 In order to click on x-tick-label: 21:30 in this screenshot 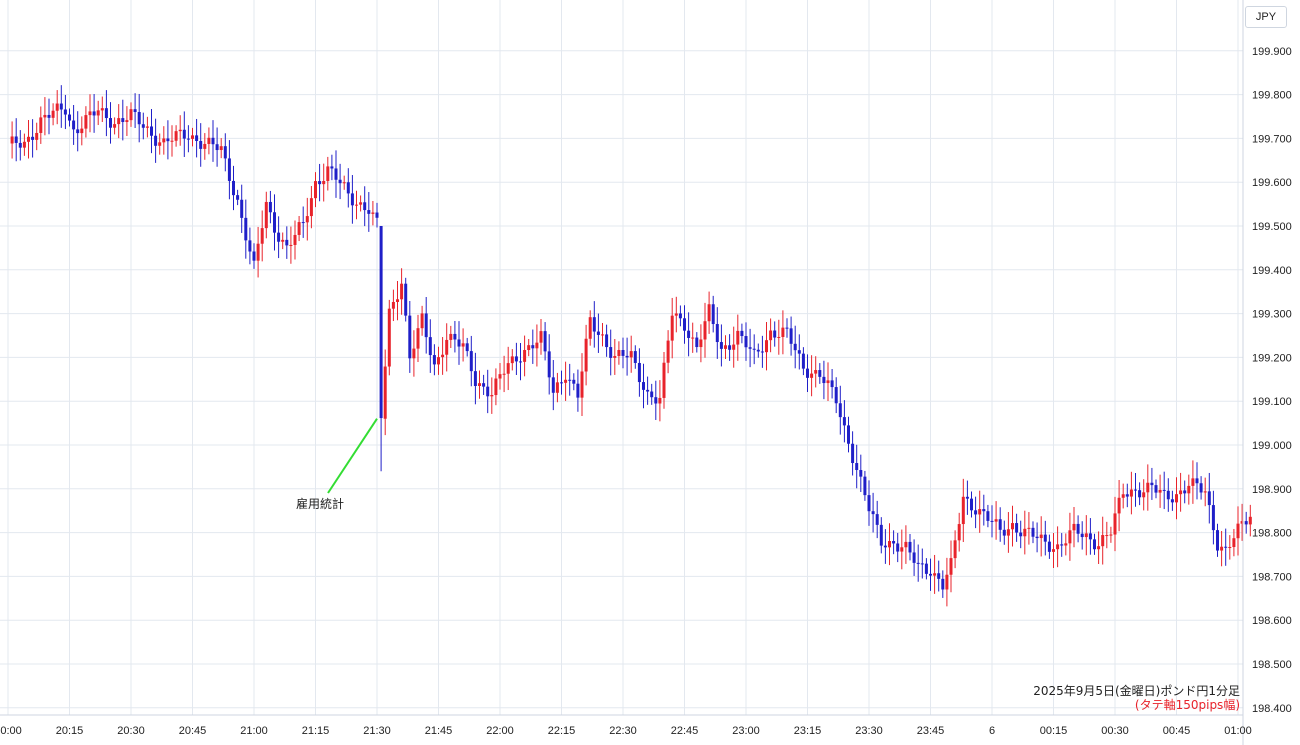, I will do `click(377, 731)`.